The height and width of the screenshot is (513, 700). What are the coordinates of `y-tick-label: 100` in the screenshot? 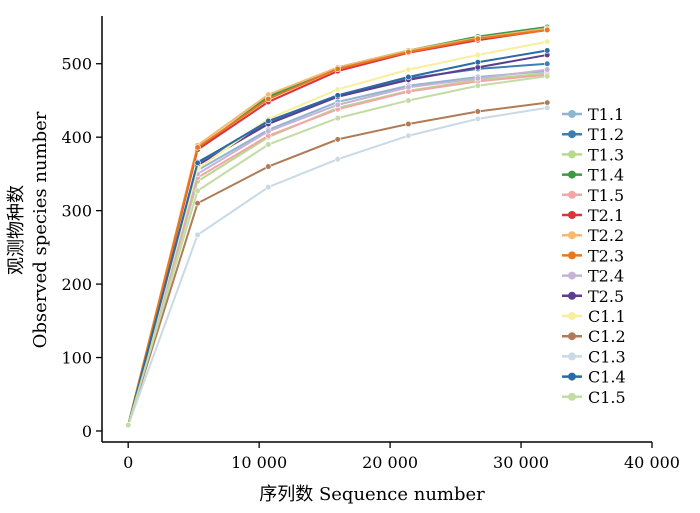 It's located at (76, 358).